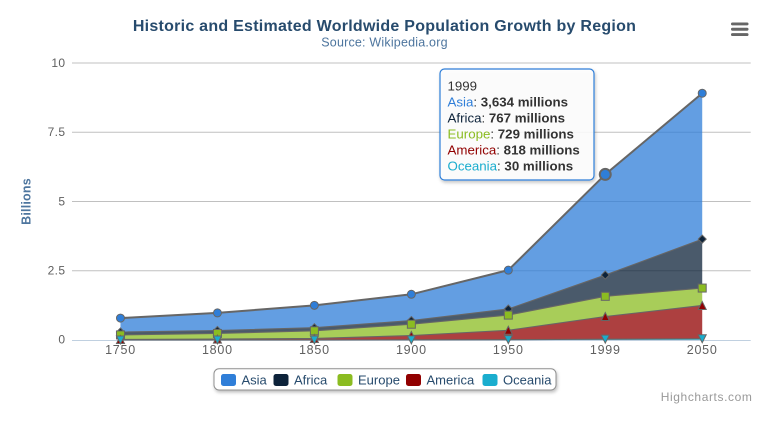 The width and height of the screenshot is (769, 421). Describe the element at coordinates (507, 118) in the screenshot. I see `svg-text: Africa: 767 millions` at that location.